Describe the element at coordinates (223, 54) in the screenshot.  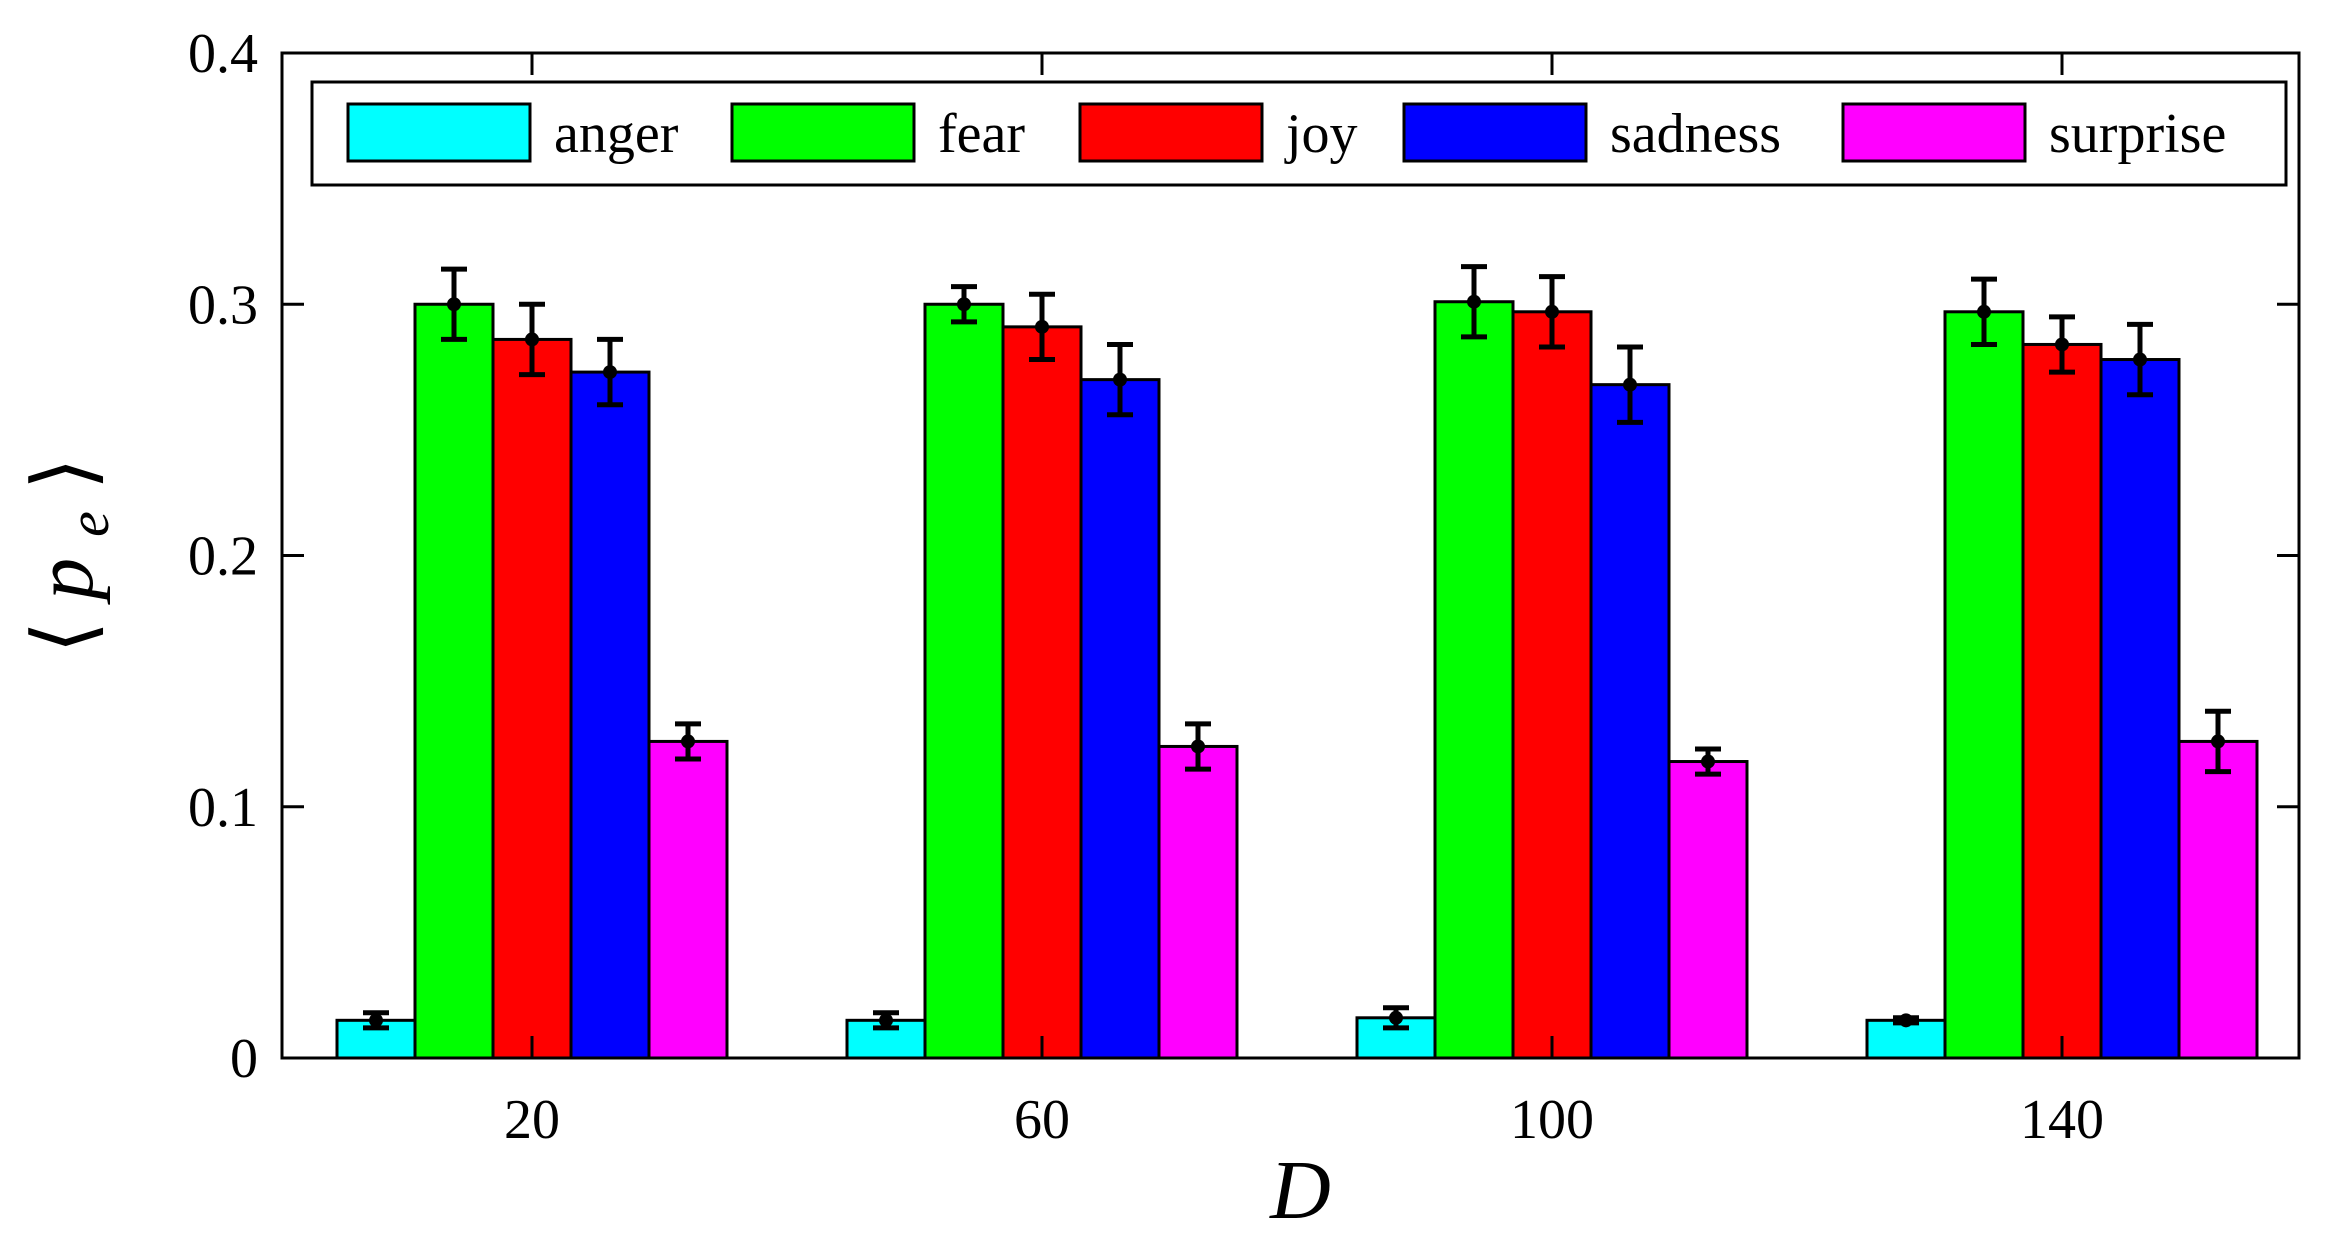
I see `y-tick-label: 0.4` at that location.